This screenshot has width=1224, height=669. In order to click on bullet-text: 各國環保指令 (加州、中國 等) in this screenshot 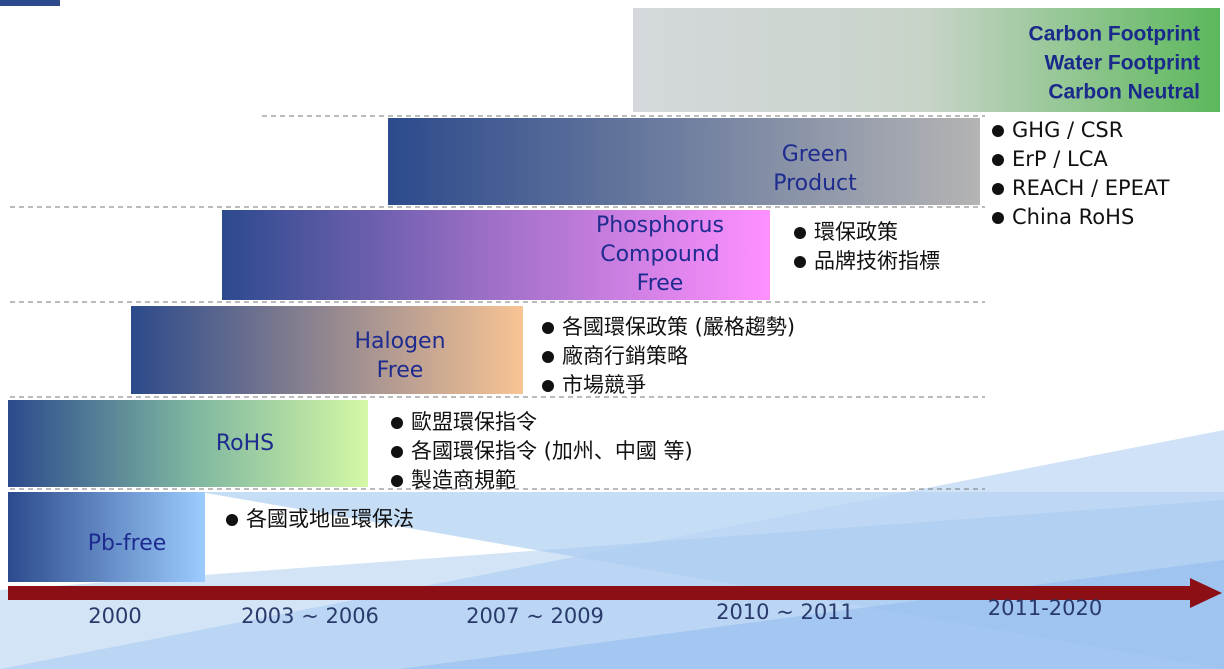, I will do `click(552, 451)`.